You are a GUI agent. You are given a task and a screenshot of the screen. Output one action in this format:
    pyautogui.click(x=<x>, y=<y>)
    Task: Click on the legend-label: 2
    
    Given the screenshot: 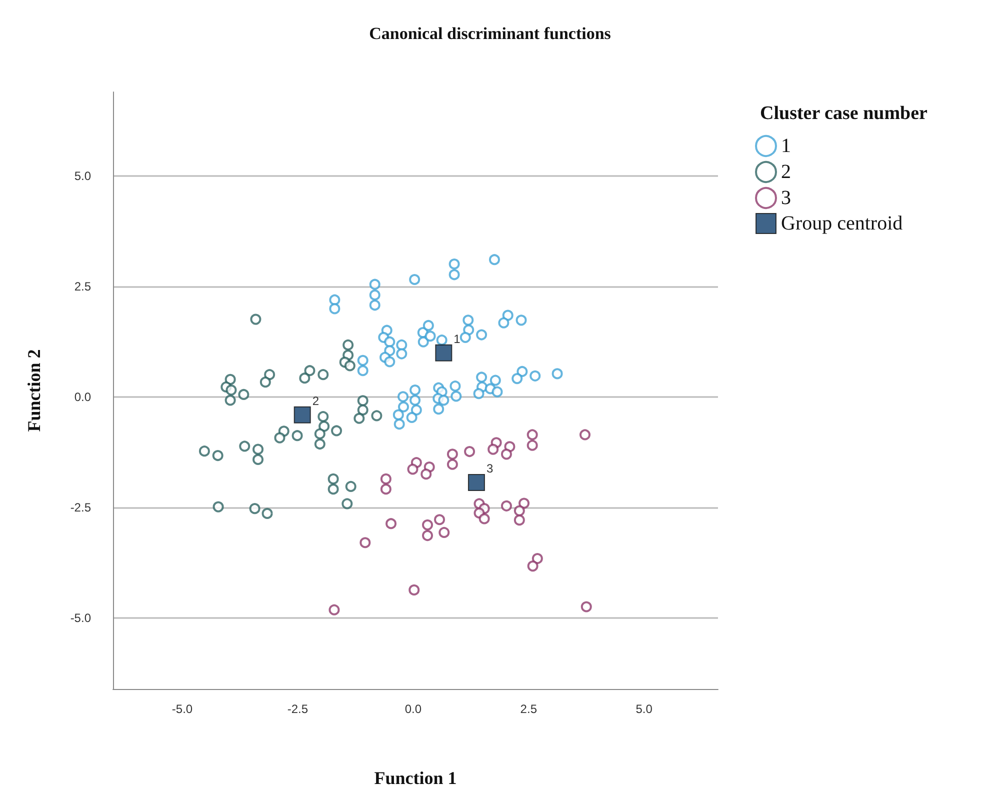 What is the action you would take?
    pyautogui.click(x=786, y=172)
    